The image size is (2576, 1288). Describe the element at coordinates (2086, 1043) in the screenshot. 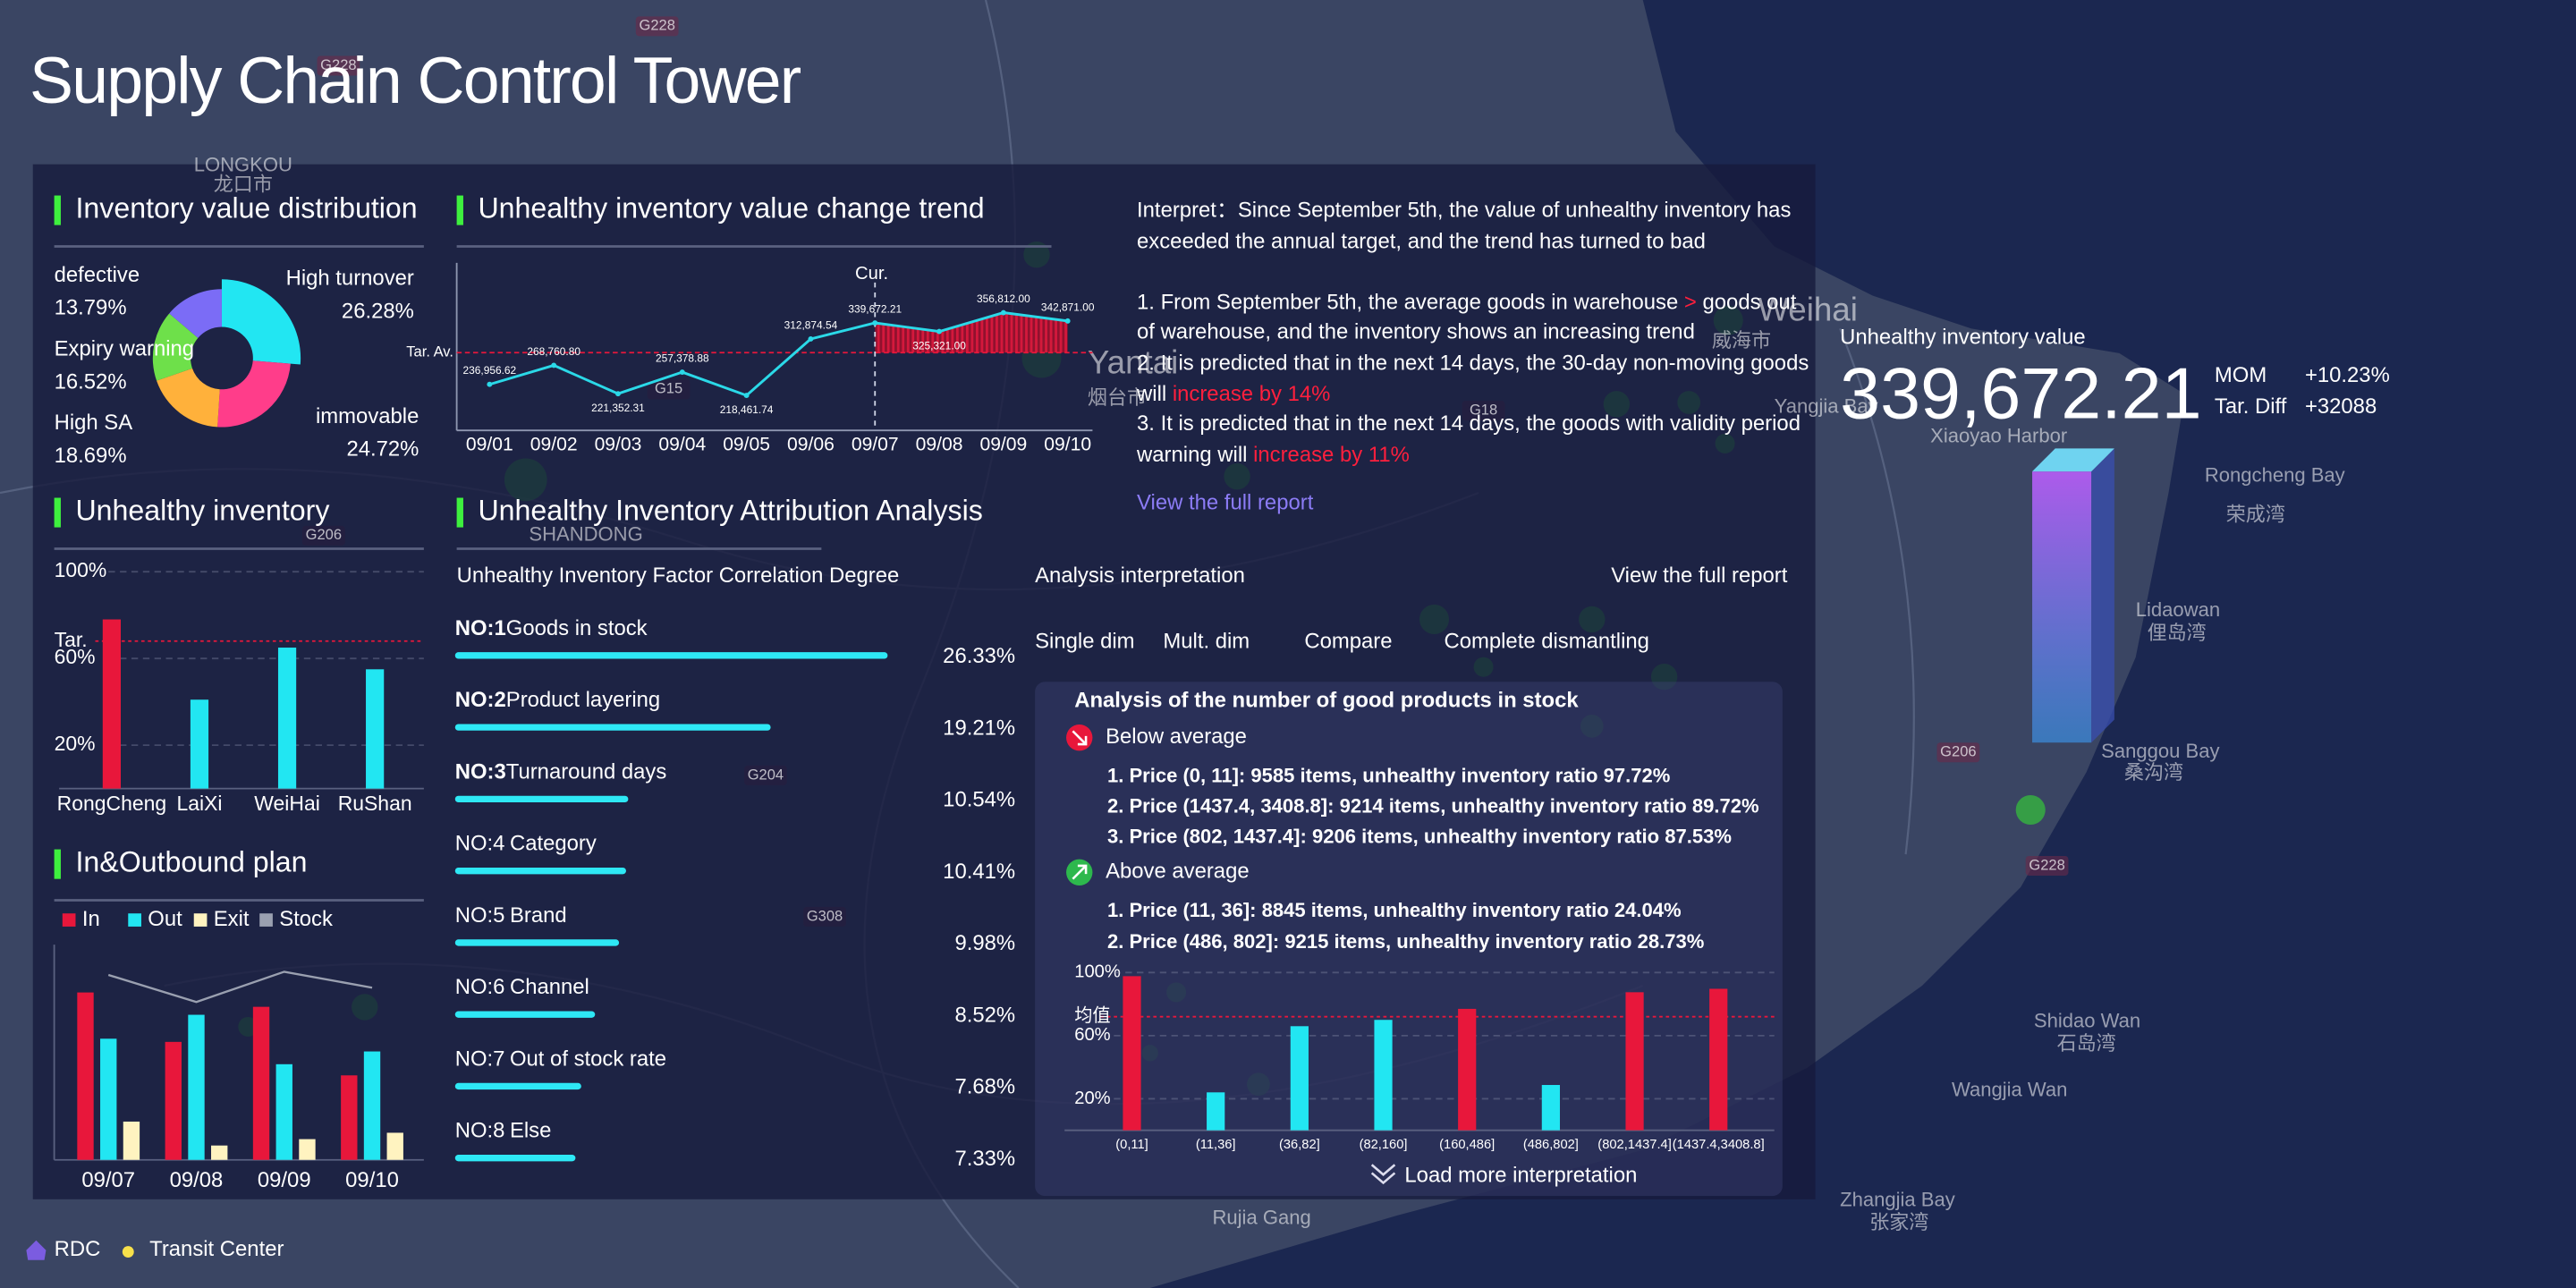

I see `map-label: 石岛湾` at that location.